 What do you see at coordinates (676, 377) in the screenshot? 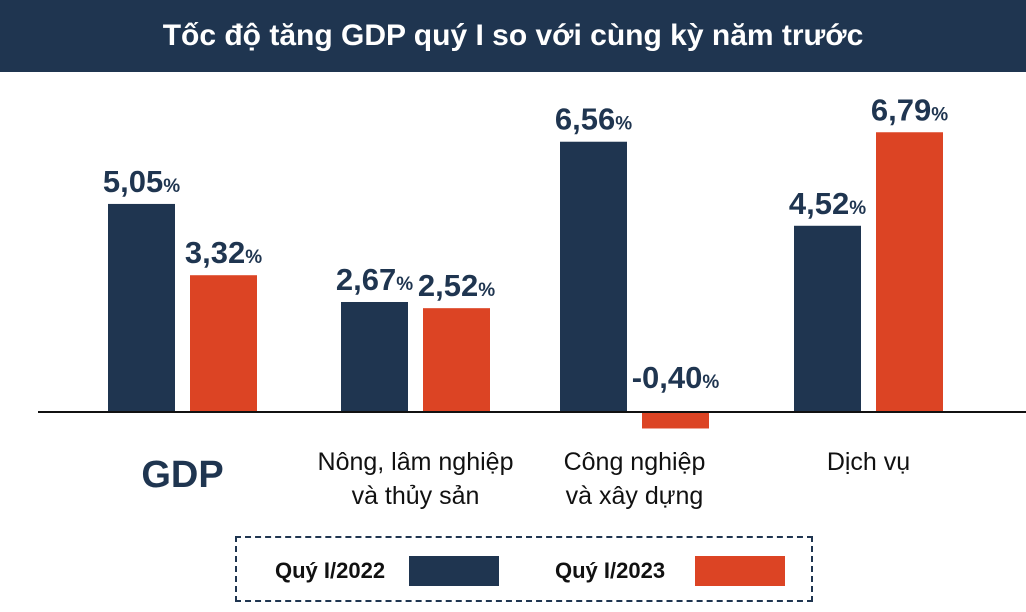
I see `value-label-s1-c2: -0,40%` at bounding box center [676, 377].